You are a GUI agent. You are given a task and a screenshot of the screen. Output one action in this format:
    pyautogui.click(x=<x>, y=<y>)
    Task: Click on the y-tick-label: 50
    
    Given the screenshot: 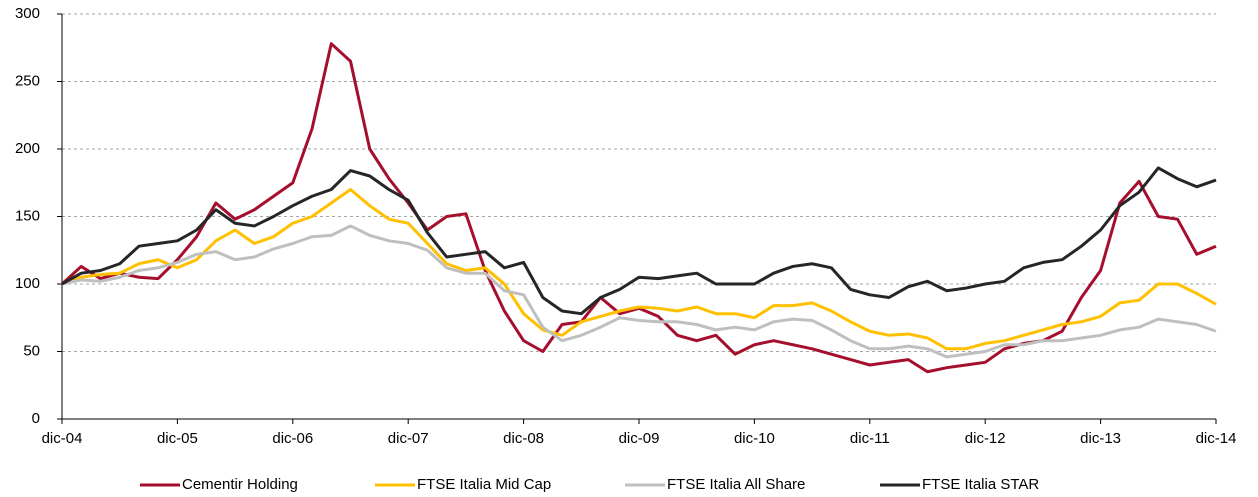 What is the action you would take?
    pyautogui.click(x=31, y=350)
    